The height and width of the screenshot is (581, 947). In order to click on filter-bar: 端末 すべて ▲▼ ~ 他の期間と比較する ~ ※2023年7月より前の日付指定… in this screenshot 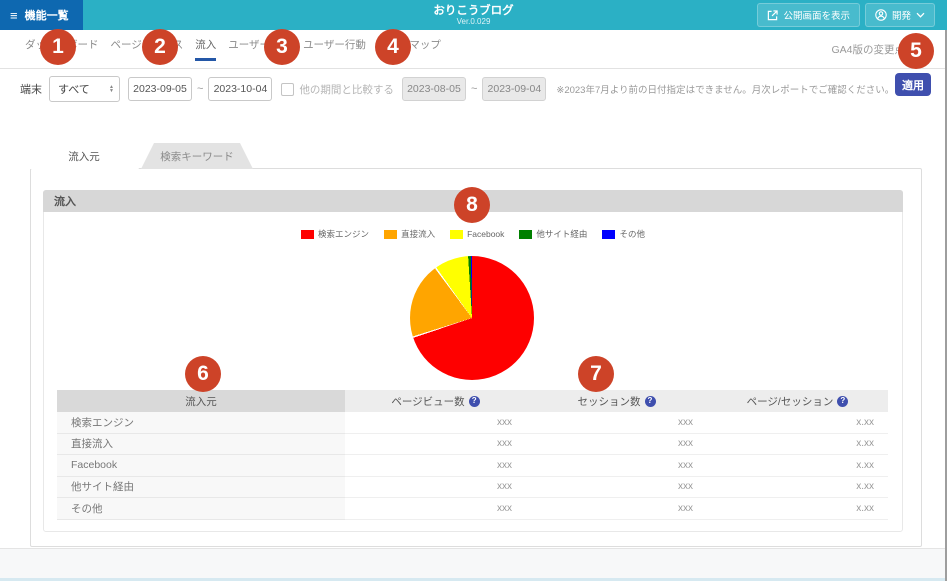, I will do `click(473, 89)`.